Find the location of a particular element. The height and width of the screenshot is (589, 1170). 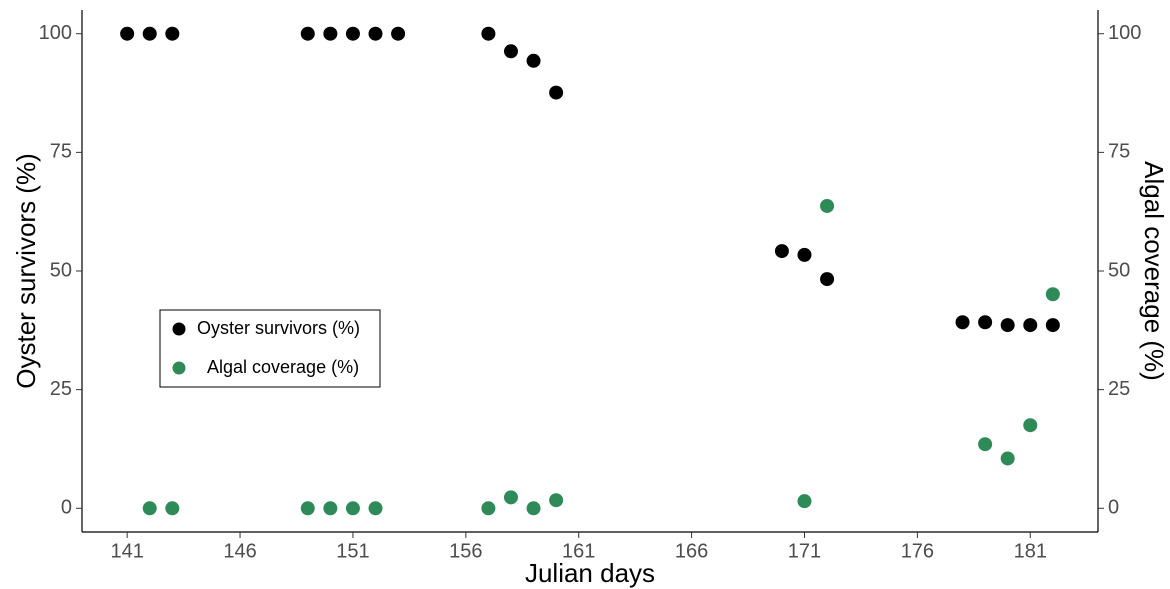

y2-tick-label: 100 is located at coordinates (1124, 33).